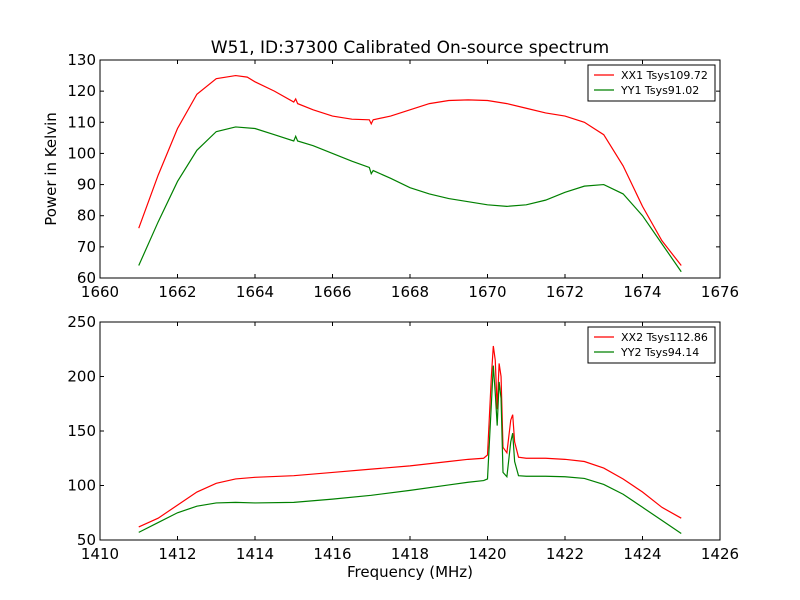 The width and height of the screenshot is (800, 600). I want to click on top-x-tick-label: 1670, so click(487, 292).